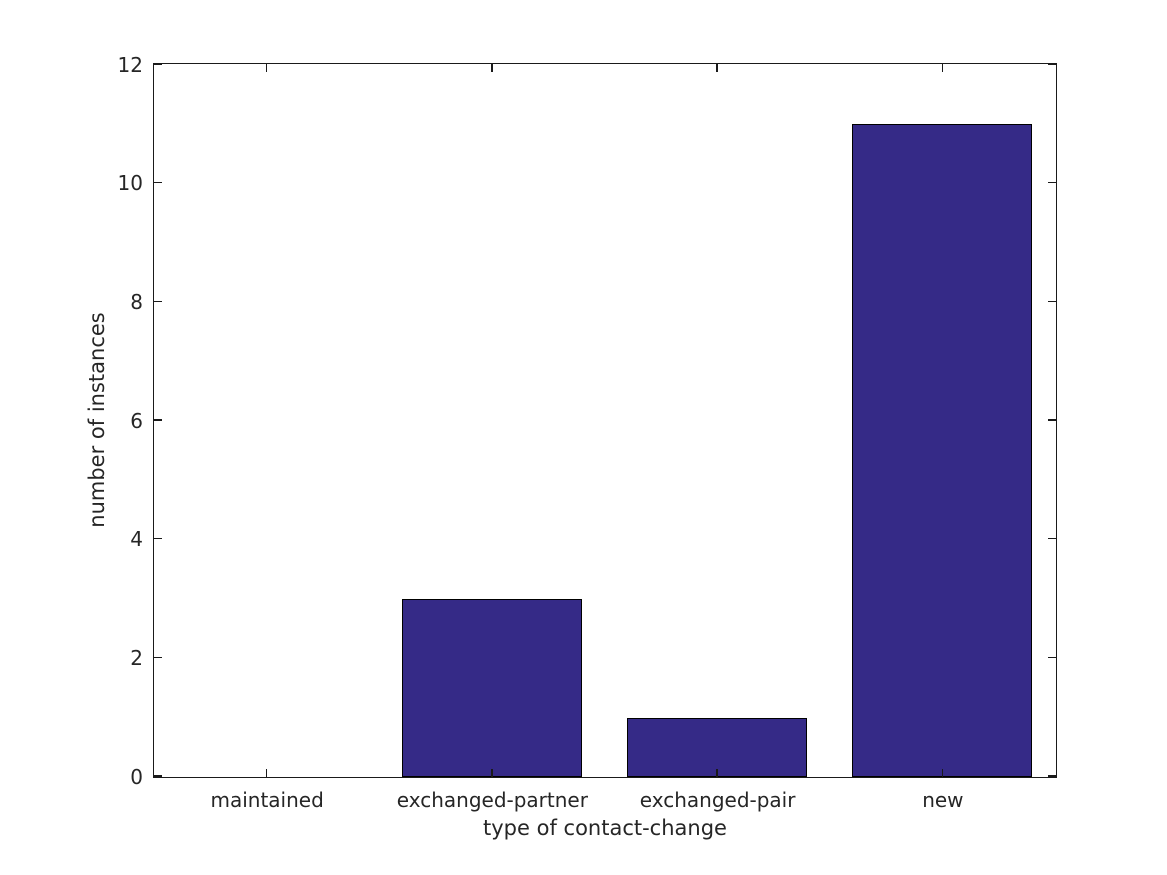 The height and width of the screenshot is (875, 1167). What do you see at coordinates (130, 64) in the screenshot?
I see `y-tick-label-12: 12` at bounding box center [130, 64].